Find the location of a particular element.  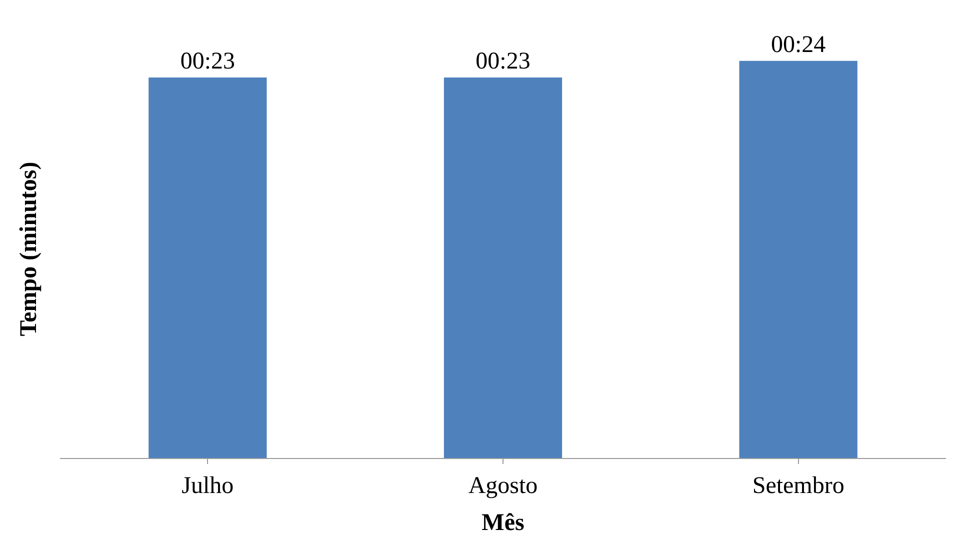

x-tick-label: Julho is located at coordinates (208, 485).